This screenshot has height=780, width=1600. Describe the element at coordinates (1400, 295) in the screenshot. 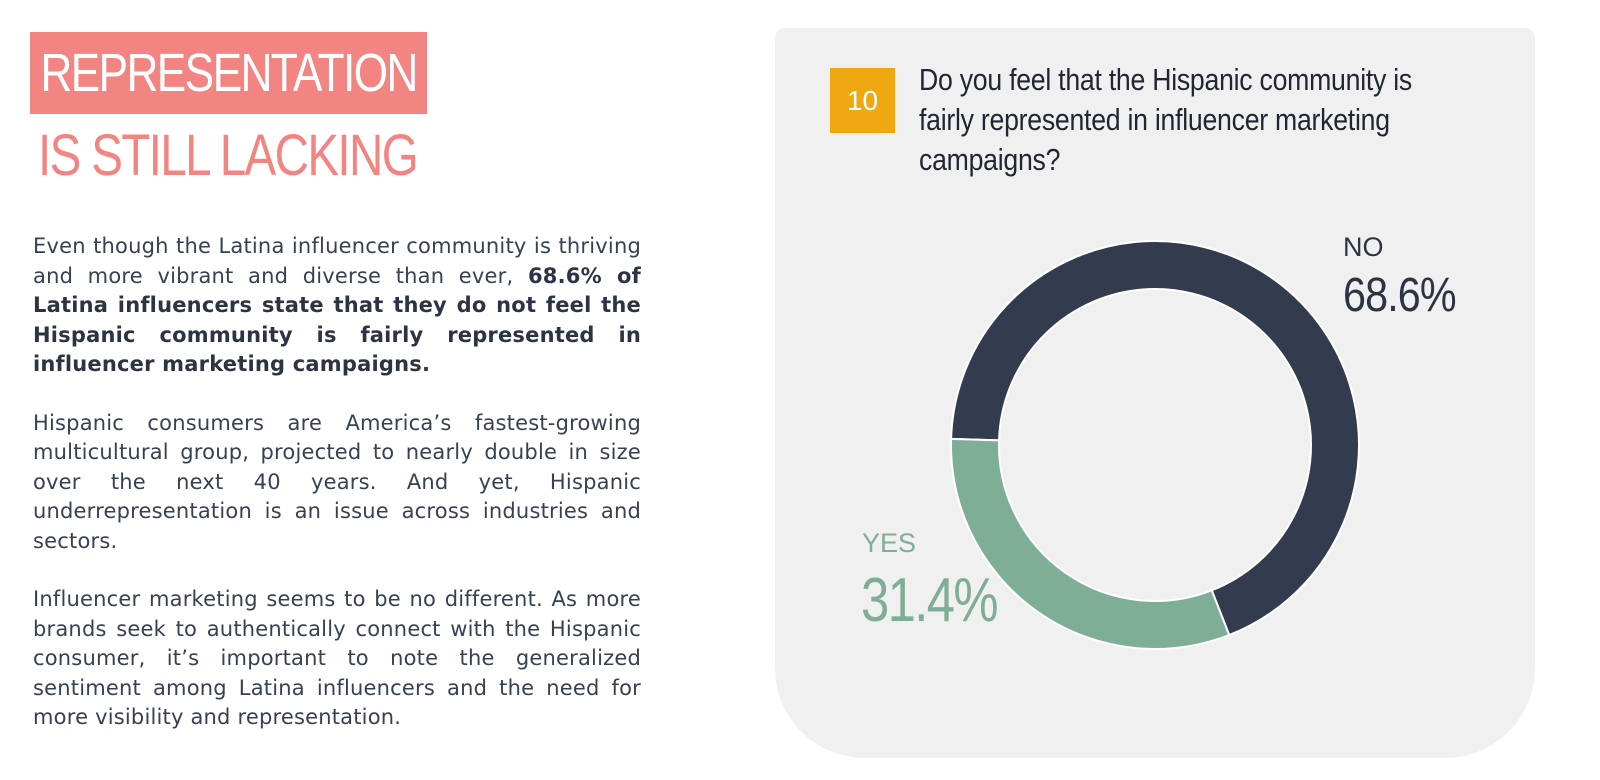

I see `data-label-no: 68.6%` at that location.